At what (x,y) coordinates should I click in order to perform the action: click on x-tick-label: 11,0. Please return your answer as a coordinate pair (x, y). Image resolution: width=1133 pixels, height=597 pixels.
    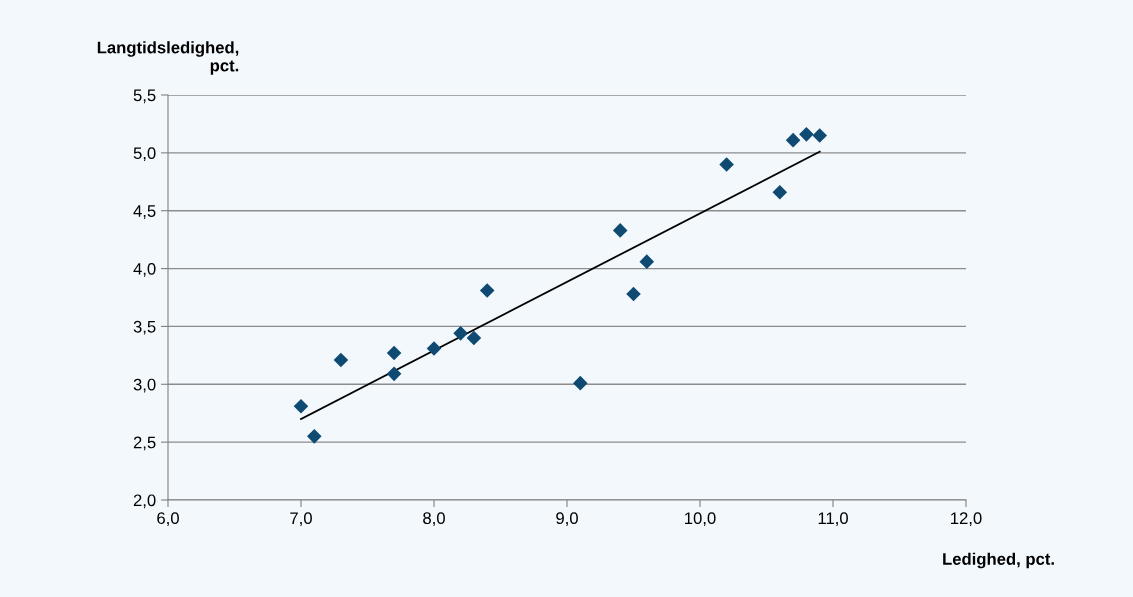
    Looking at the image, I should click on (833, 519).